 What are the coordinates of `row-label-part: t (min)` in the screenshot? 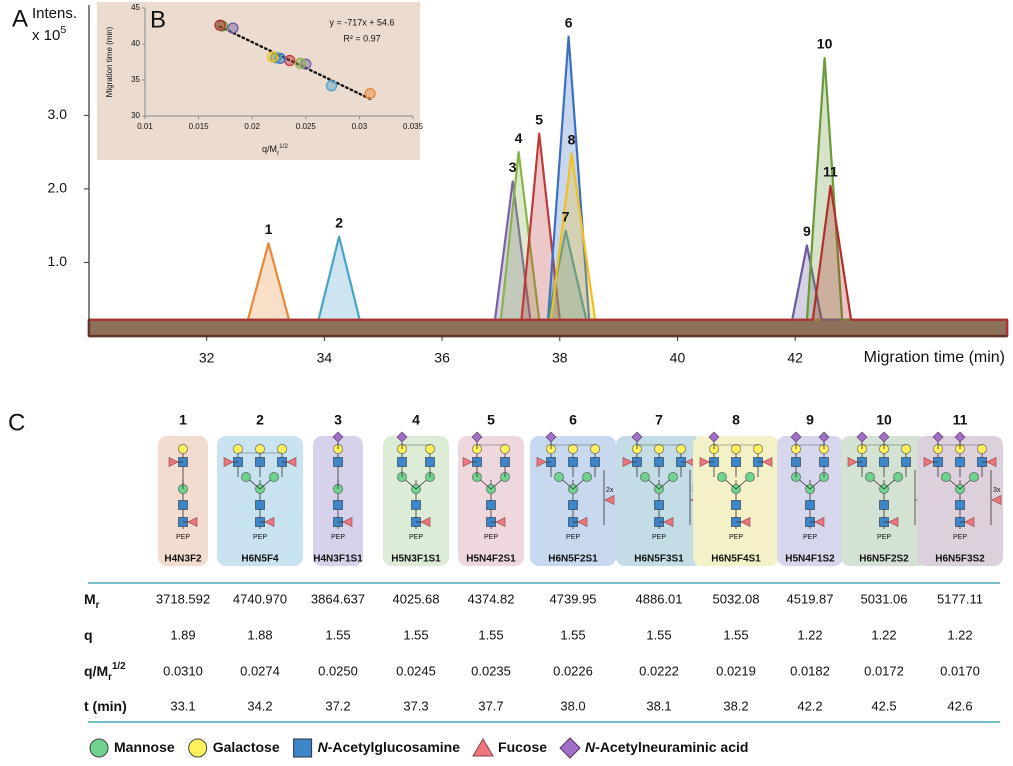 It's located at (105, 706).